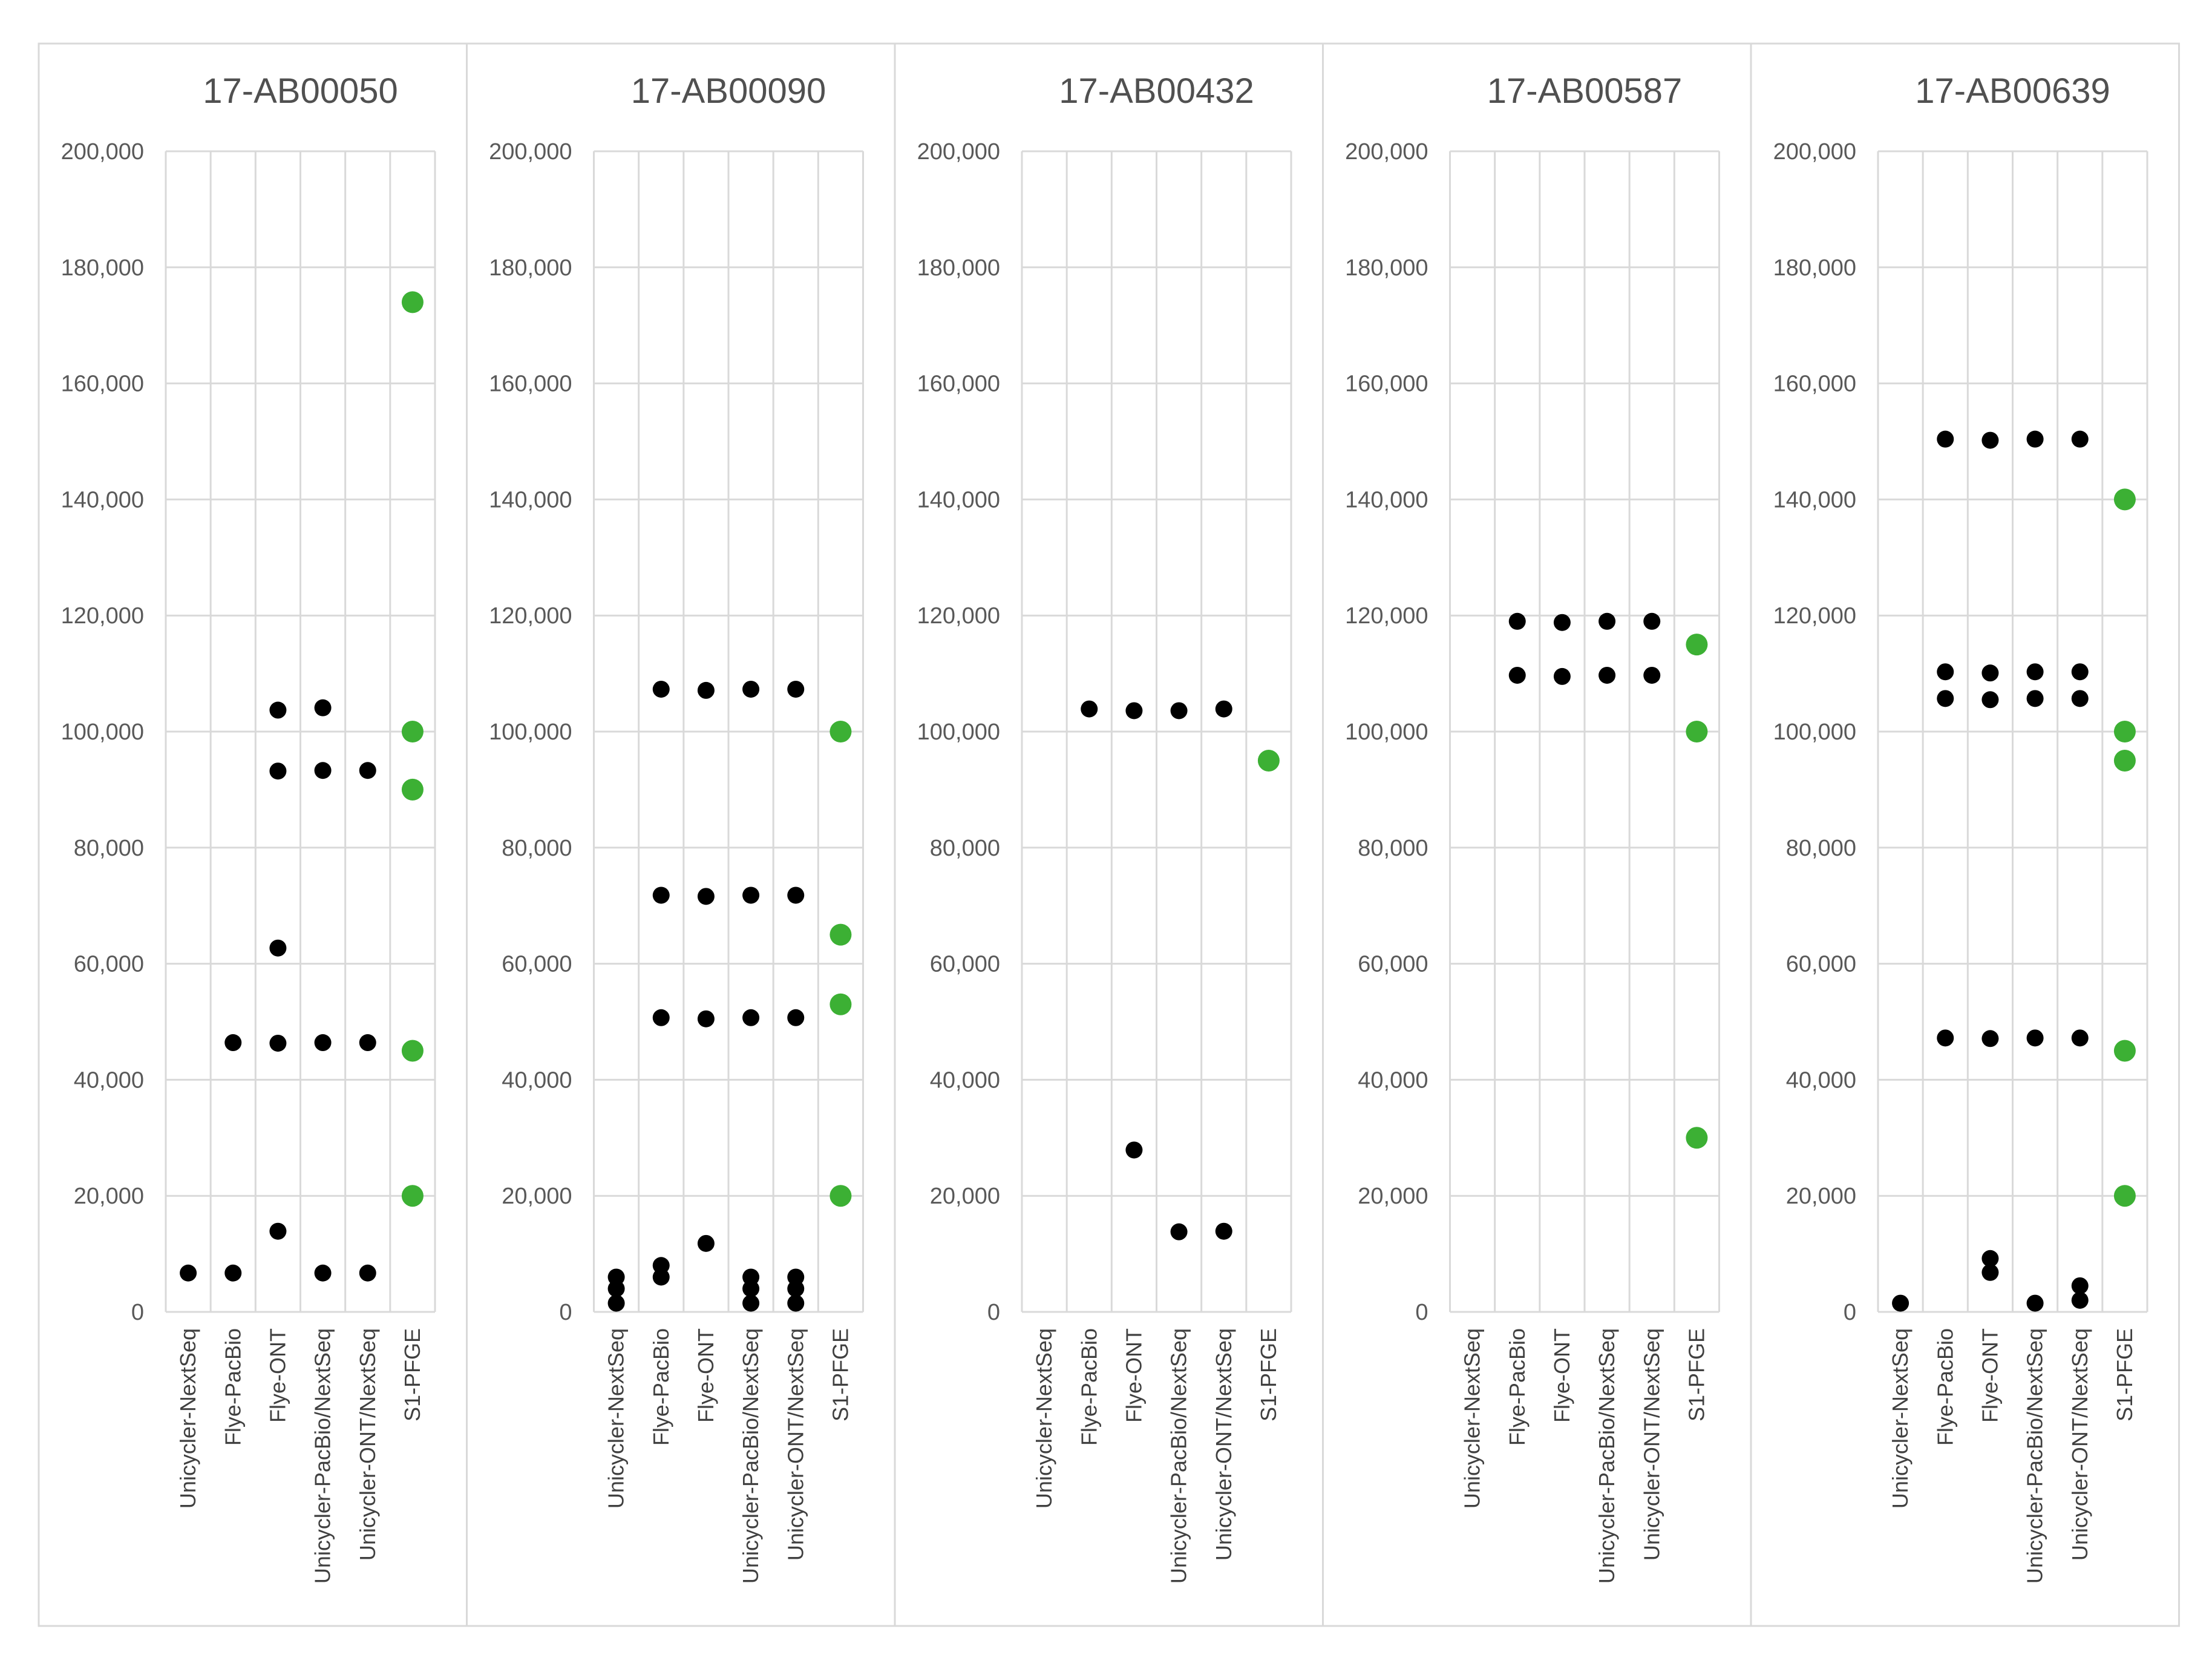  I want to click on chart-title: 17-AB00050, so click(300, 91).